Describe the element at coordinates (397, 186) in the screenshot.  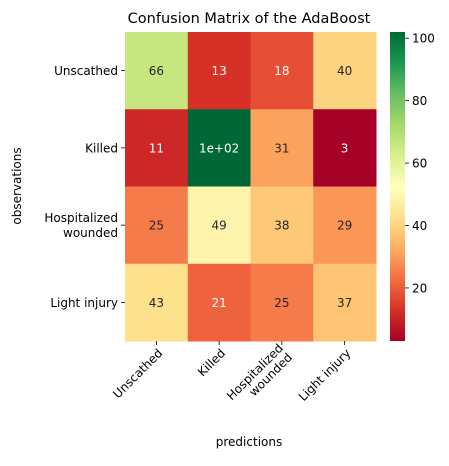
I see `colorbar` at that location.